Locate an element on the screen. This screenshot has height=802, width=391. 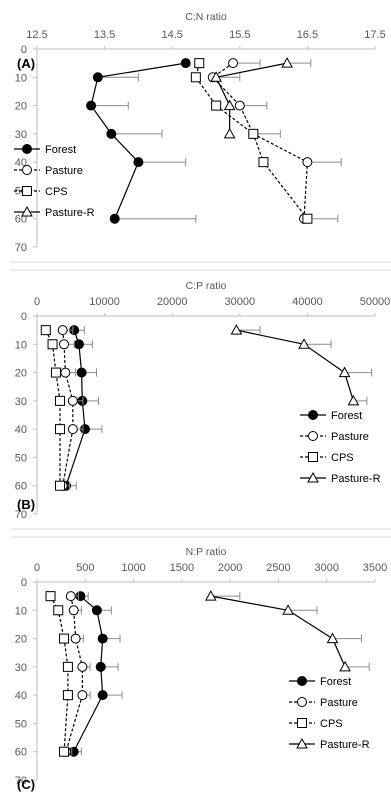
series-forest is located at coordinates (95, 674).